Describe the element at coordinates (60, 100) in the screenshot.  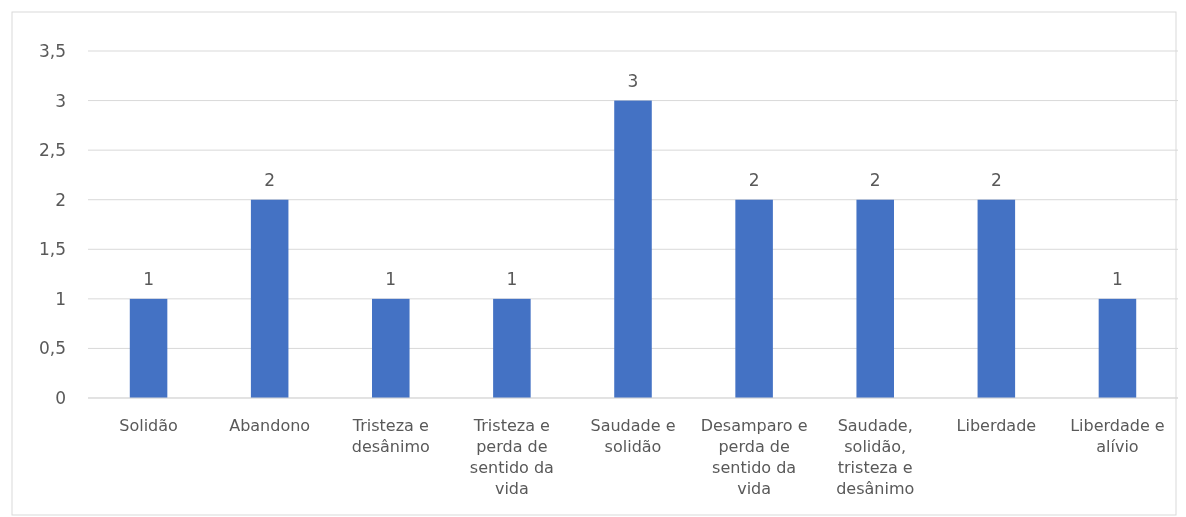
I see `y-tick-label: 3` at that location.